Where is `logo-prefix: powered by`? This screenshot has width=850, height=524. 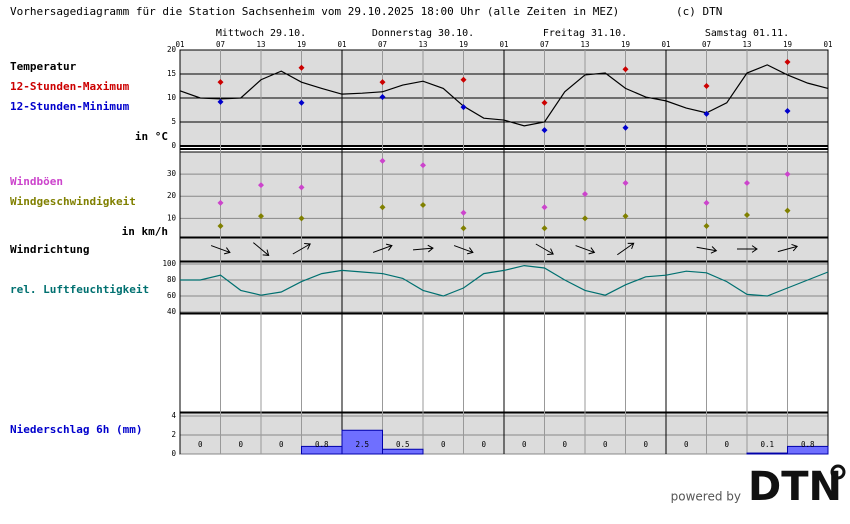
logo-prefix: powered by is located at coordinates (706, 497).